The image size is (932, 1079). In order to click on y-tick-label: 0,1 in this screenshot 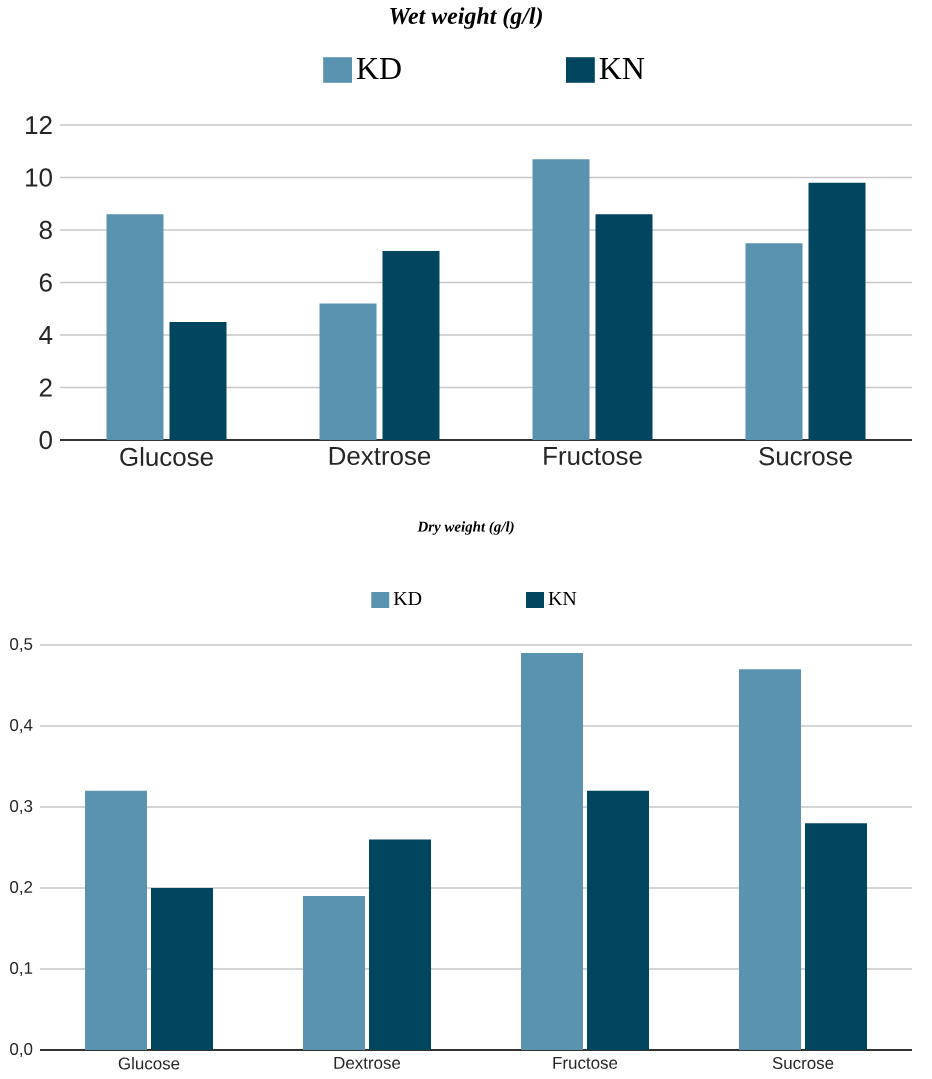, I will do `click(21, 969)`.